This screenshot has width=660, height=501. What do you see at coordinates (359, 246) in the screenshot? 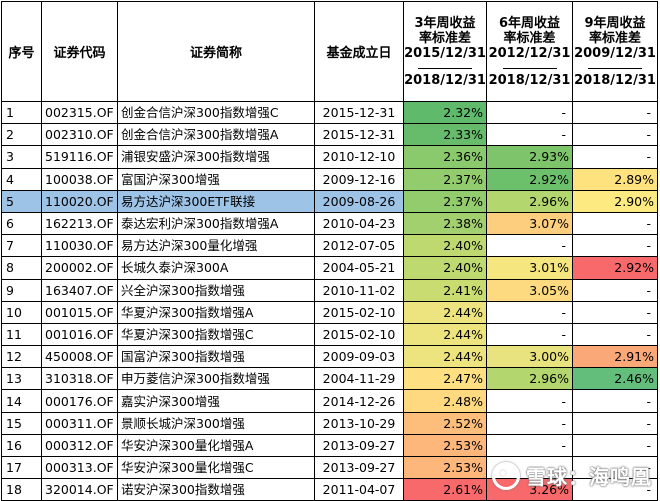
I see `row-date: 2012-07-05` at bounding box center [359, 246].